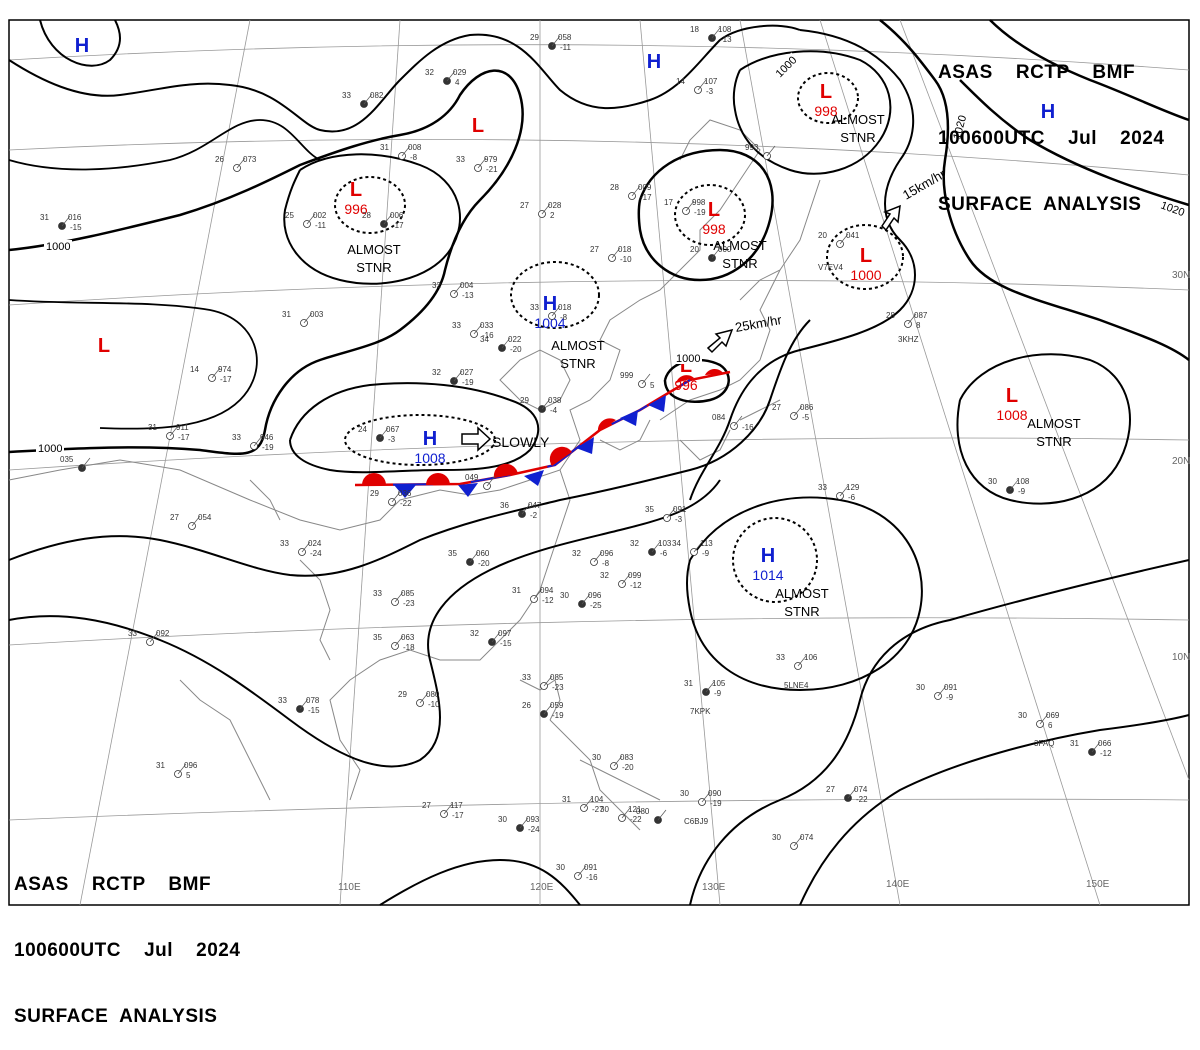 This screenshot has width=1200, height=1050. What do you see at coordinates (516, 349) in the screenshot?
I see `station-tendency: -20` at bounding box center [516, 349].